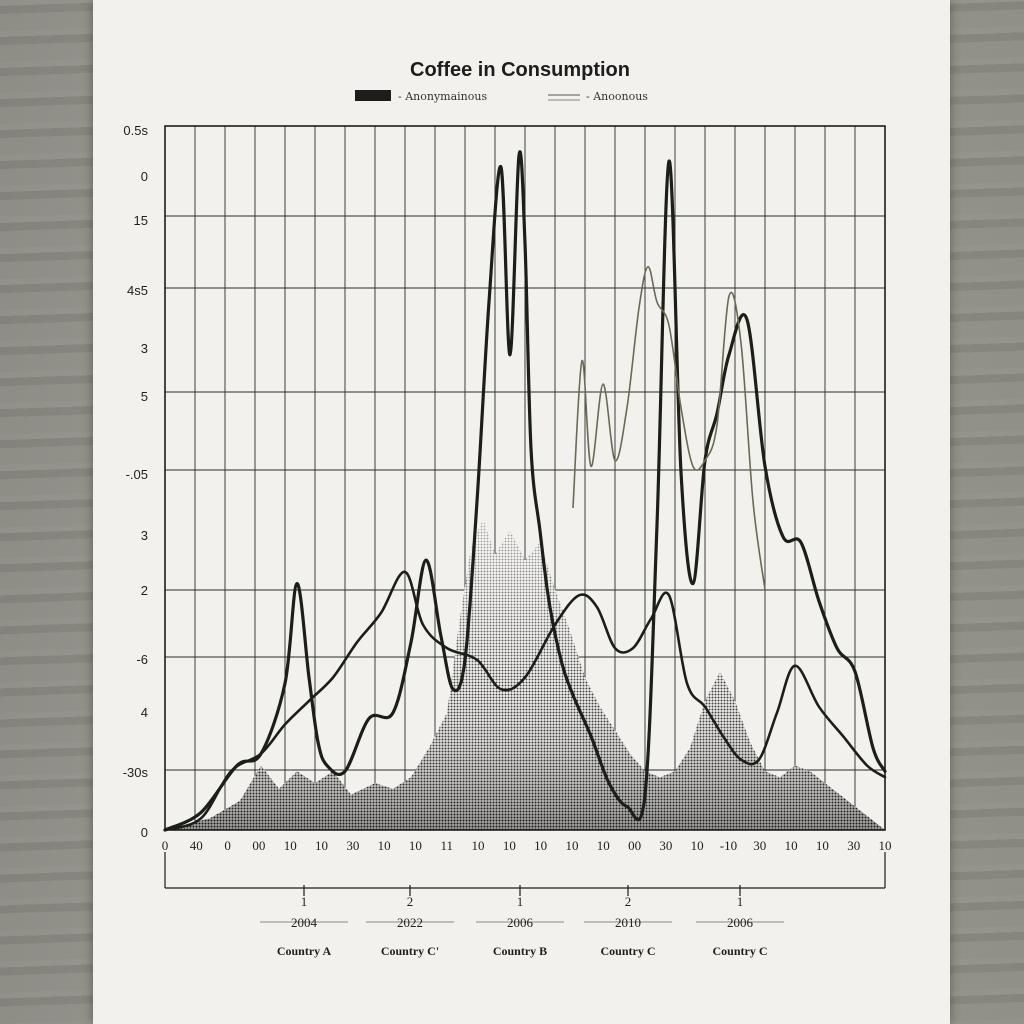 This screenshot has width=1024, height=1024. Describe the element at coordinates (304, 922) in the screenshot. I see `group-year: 2004` at that location.